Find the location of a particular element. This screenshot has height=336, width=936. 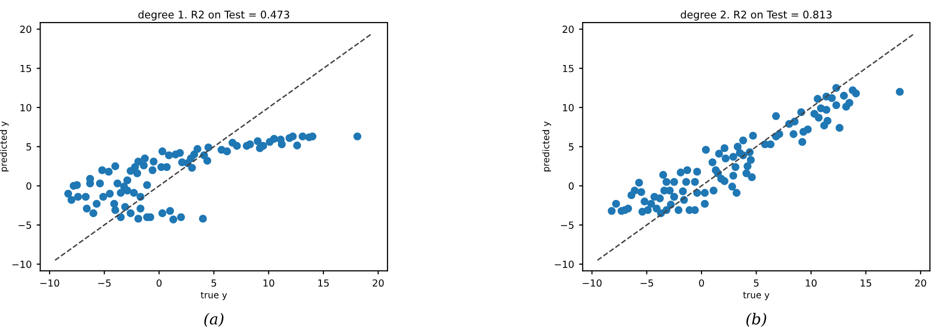

chart-title: degree 1. R2 on Test = 0.473 is located at coordinates (214, 15).